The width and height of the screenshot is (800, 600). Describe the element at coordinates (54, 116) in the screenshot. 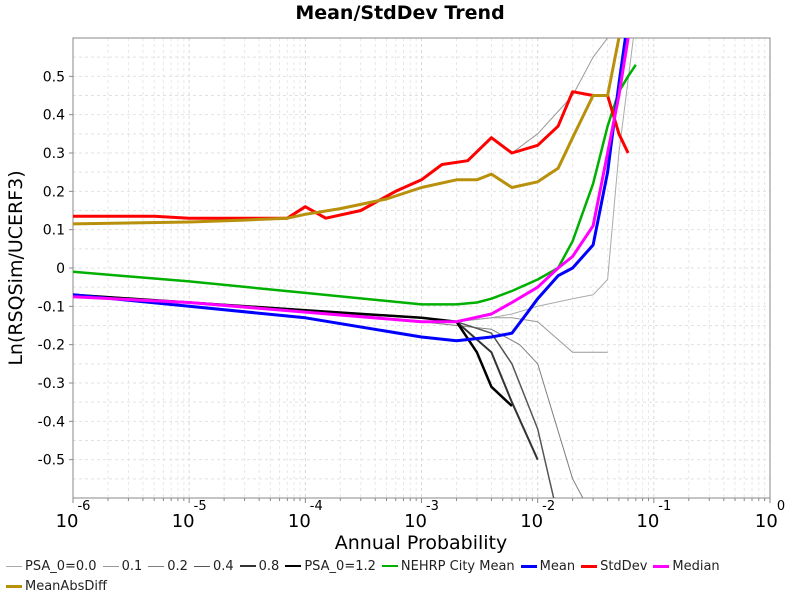

I see `y-tick-label: 0.4` at that location.